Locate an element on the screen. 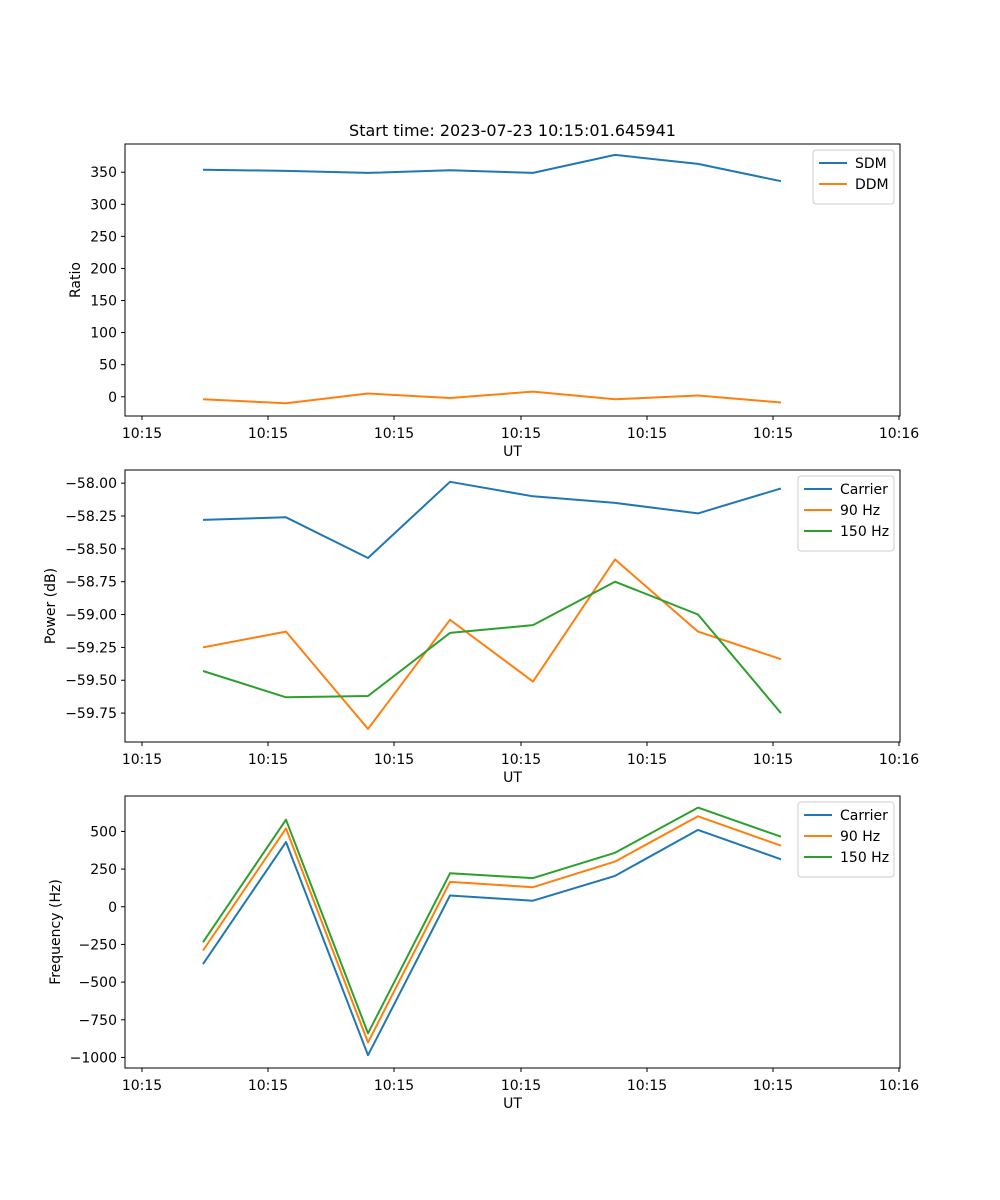 Image resolution: width=1000 pixels, height=1200 pixels. y-tick-label: −1000 is located at coordinates (93, 1058).